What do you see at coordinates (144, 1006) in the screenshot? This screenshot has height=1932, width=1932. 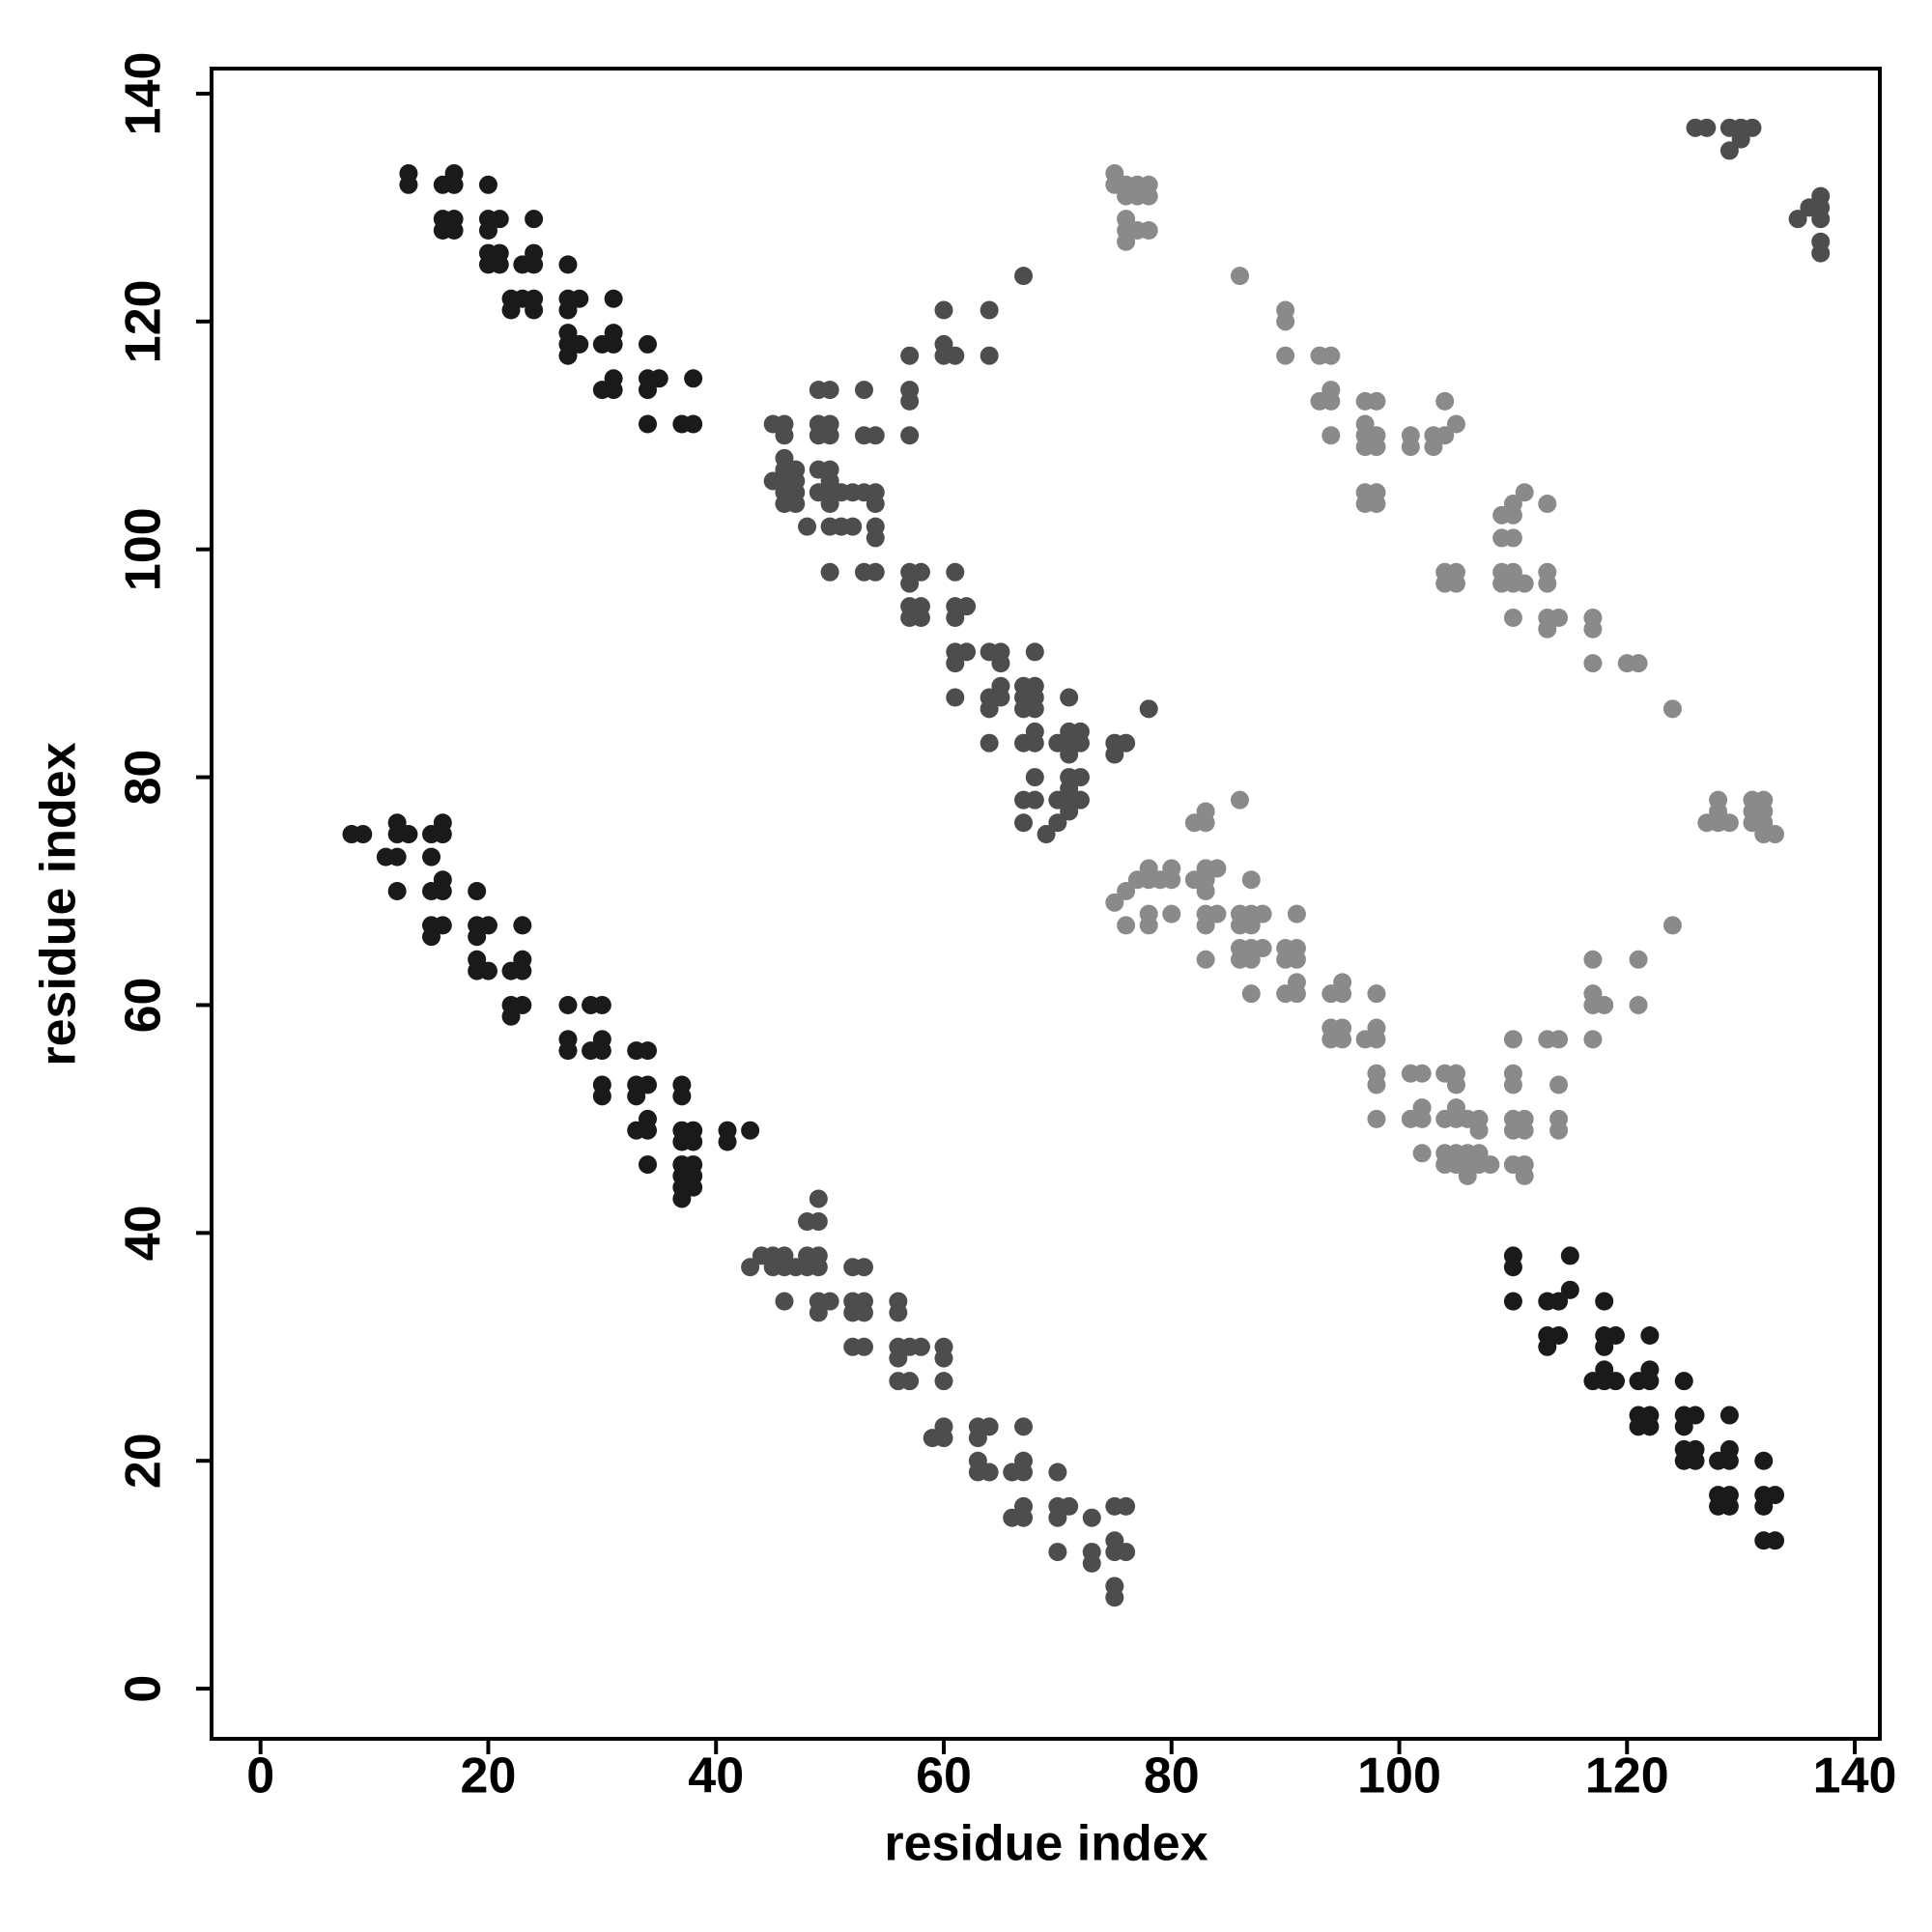 I see `y-tick-label: 60` at bounding box center [144, 1006].